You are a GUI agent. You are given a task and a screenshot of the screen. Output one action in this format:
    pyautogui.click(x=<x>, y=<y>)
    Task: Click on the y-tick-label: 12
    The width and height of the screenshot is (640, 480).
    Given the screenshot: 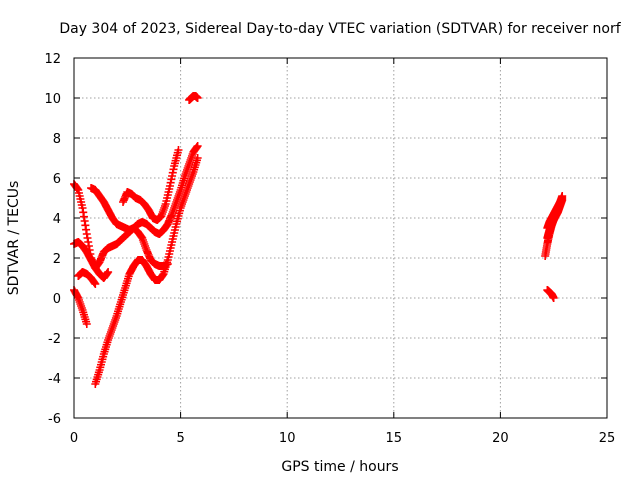 What is the action you would take?
    pyautogui.click(x=52, y=59)
    